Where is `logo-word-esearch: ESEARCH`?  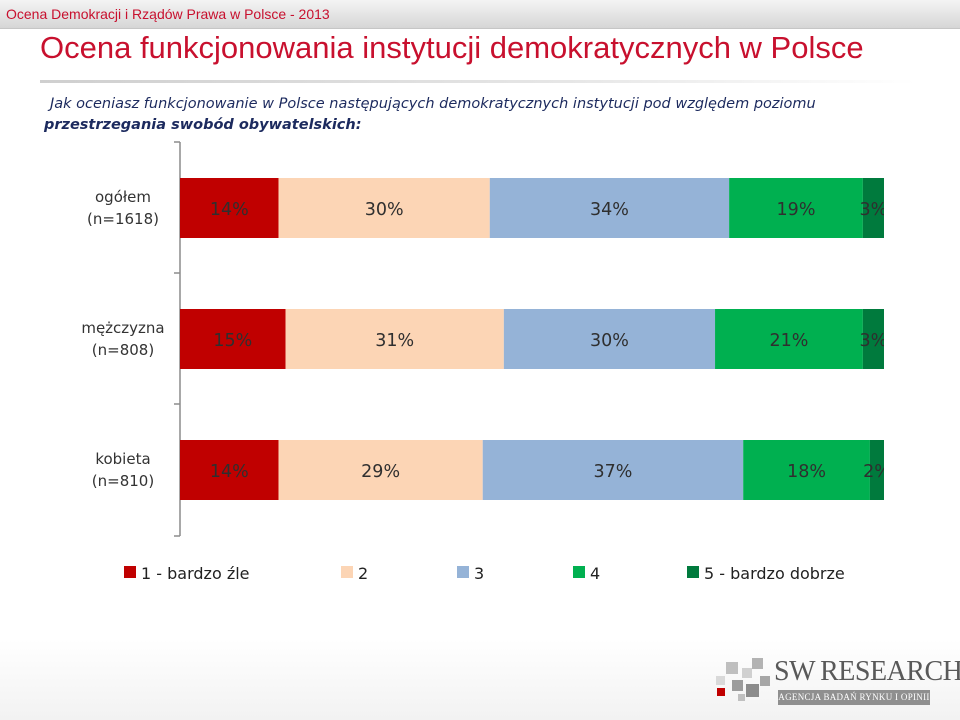
logo-word-esearch: ESEARCH is located at coordinates (899, 671).